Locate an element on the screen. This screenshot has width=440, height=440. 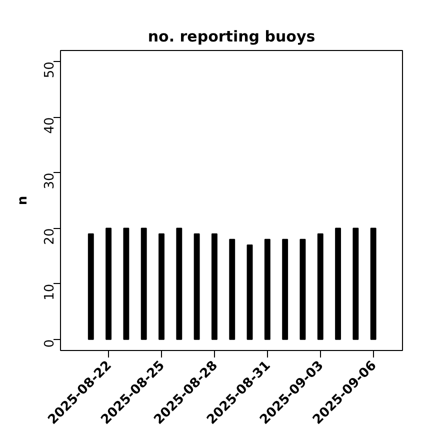
y-tick-label: 10 is located at coordinates (50, 292).